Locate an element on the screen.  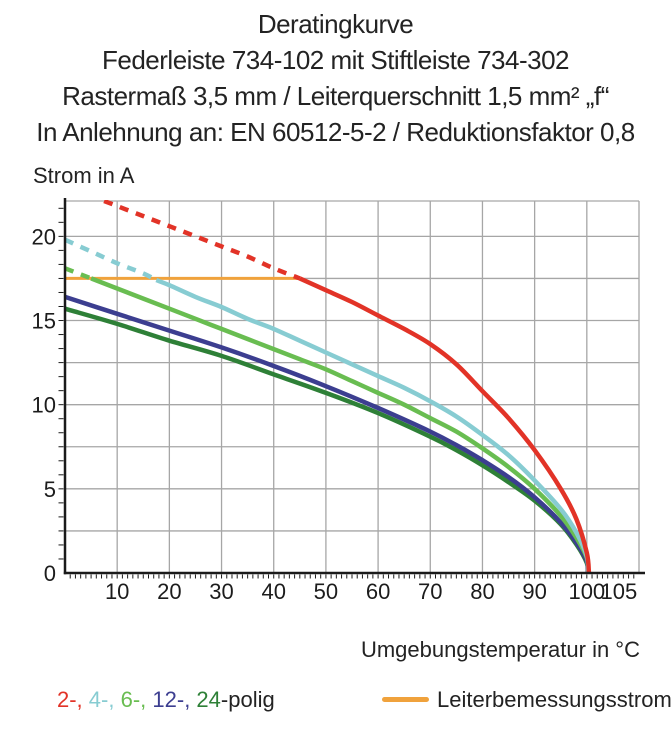
y-tick-labels: 0 5 10 15 20 is located at coordinates (44, 405).